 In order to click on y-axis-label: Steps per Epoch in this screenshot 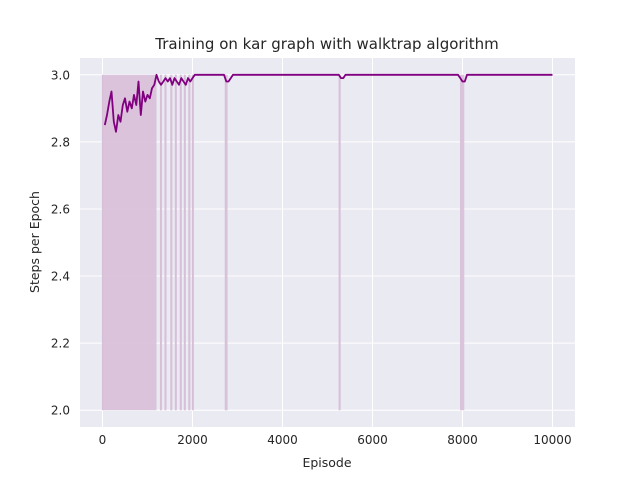, I will do `click(34, 242)`.